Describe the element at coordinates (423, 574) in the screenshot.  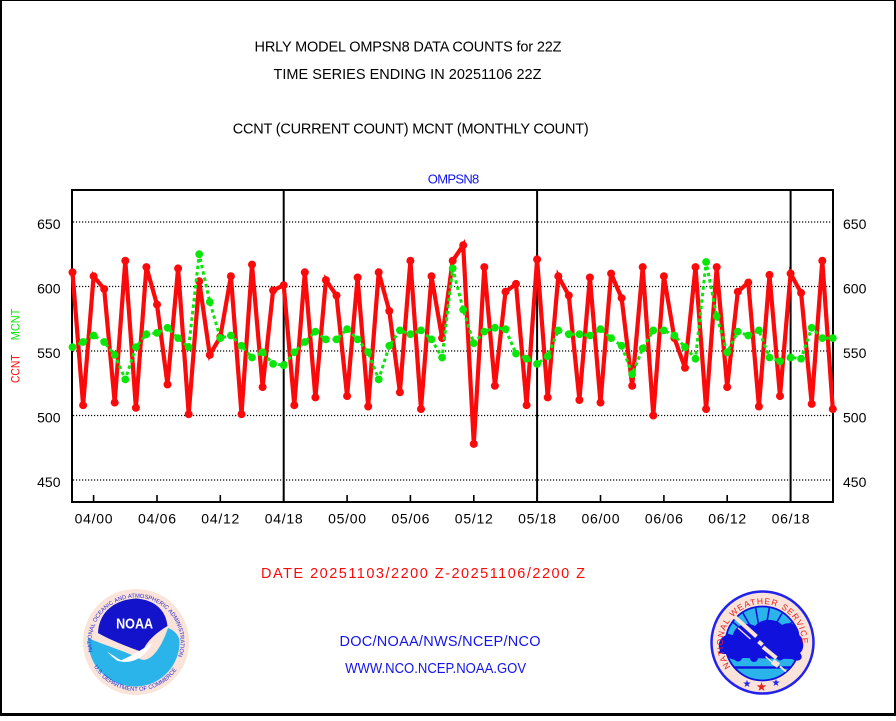
I see `svg-text:DATE 20251103/2200 Z-20251106/: DATE 20251103/2200 Z-20251106/2200 Z` at that location.